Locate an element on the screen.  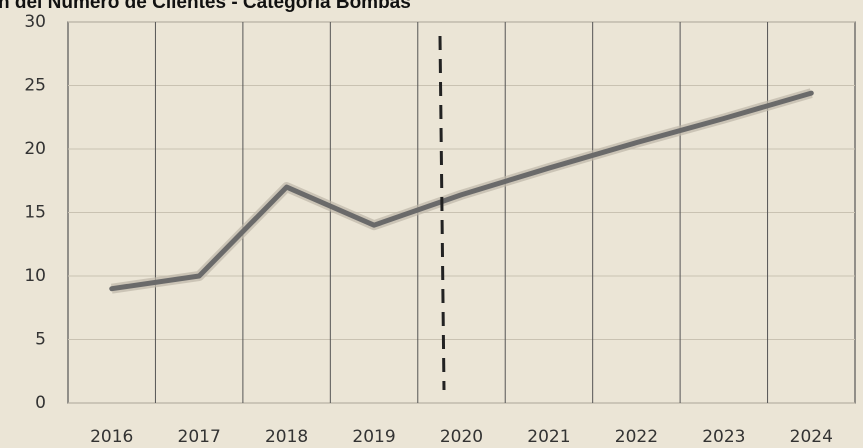
y-tick-label: 0 is located at coordinates (40, 403).